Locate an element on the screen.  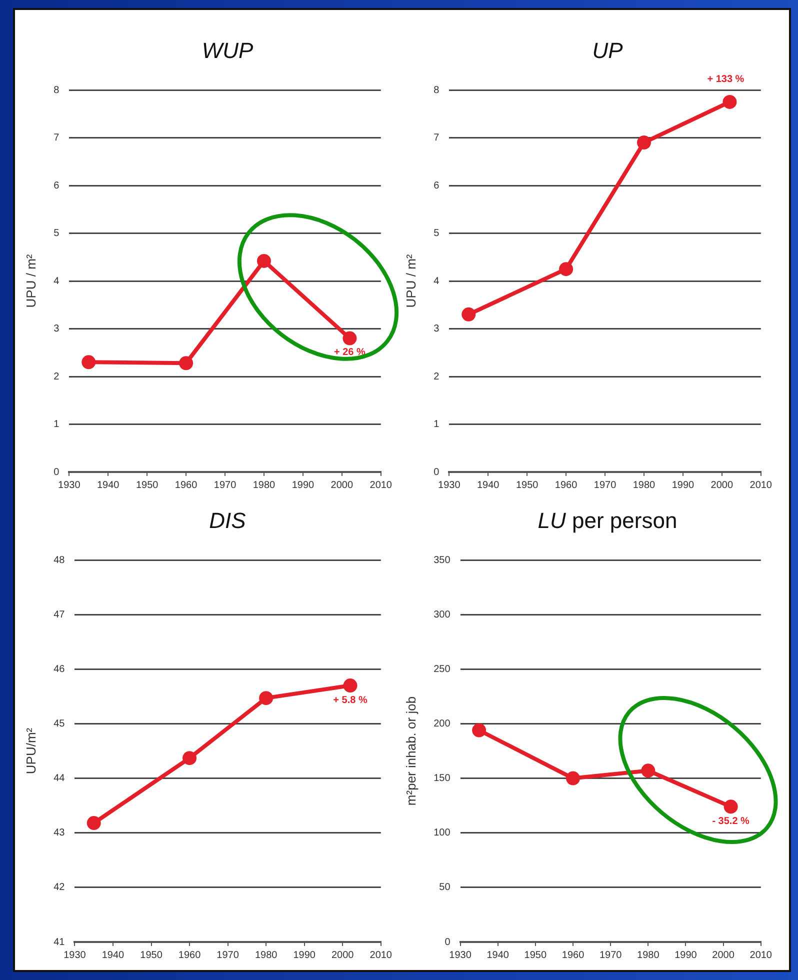
y-tick-label: 200 is located at coordinates (442, 724).